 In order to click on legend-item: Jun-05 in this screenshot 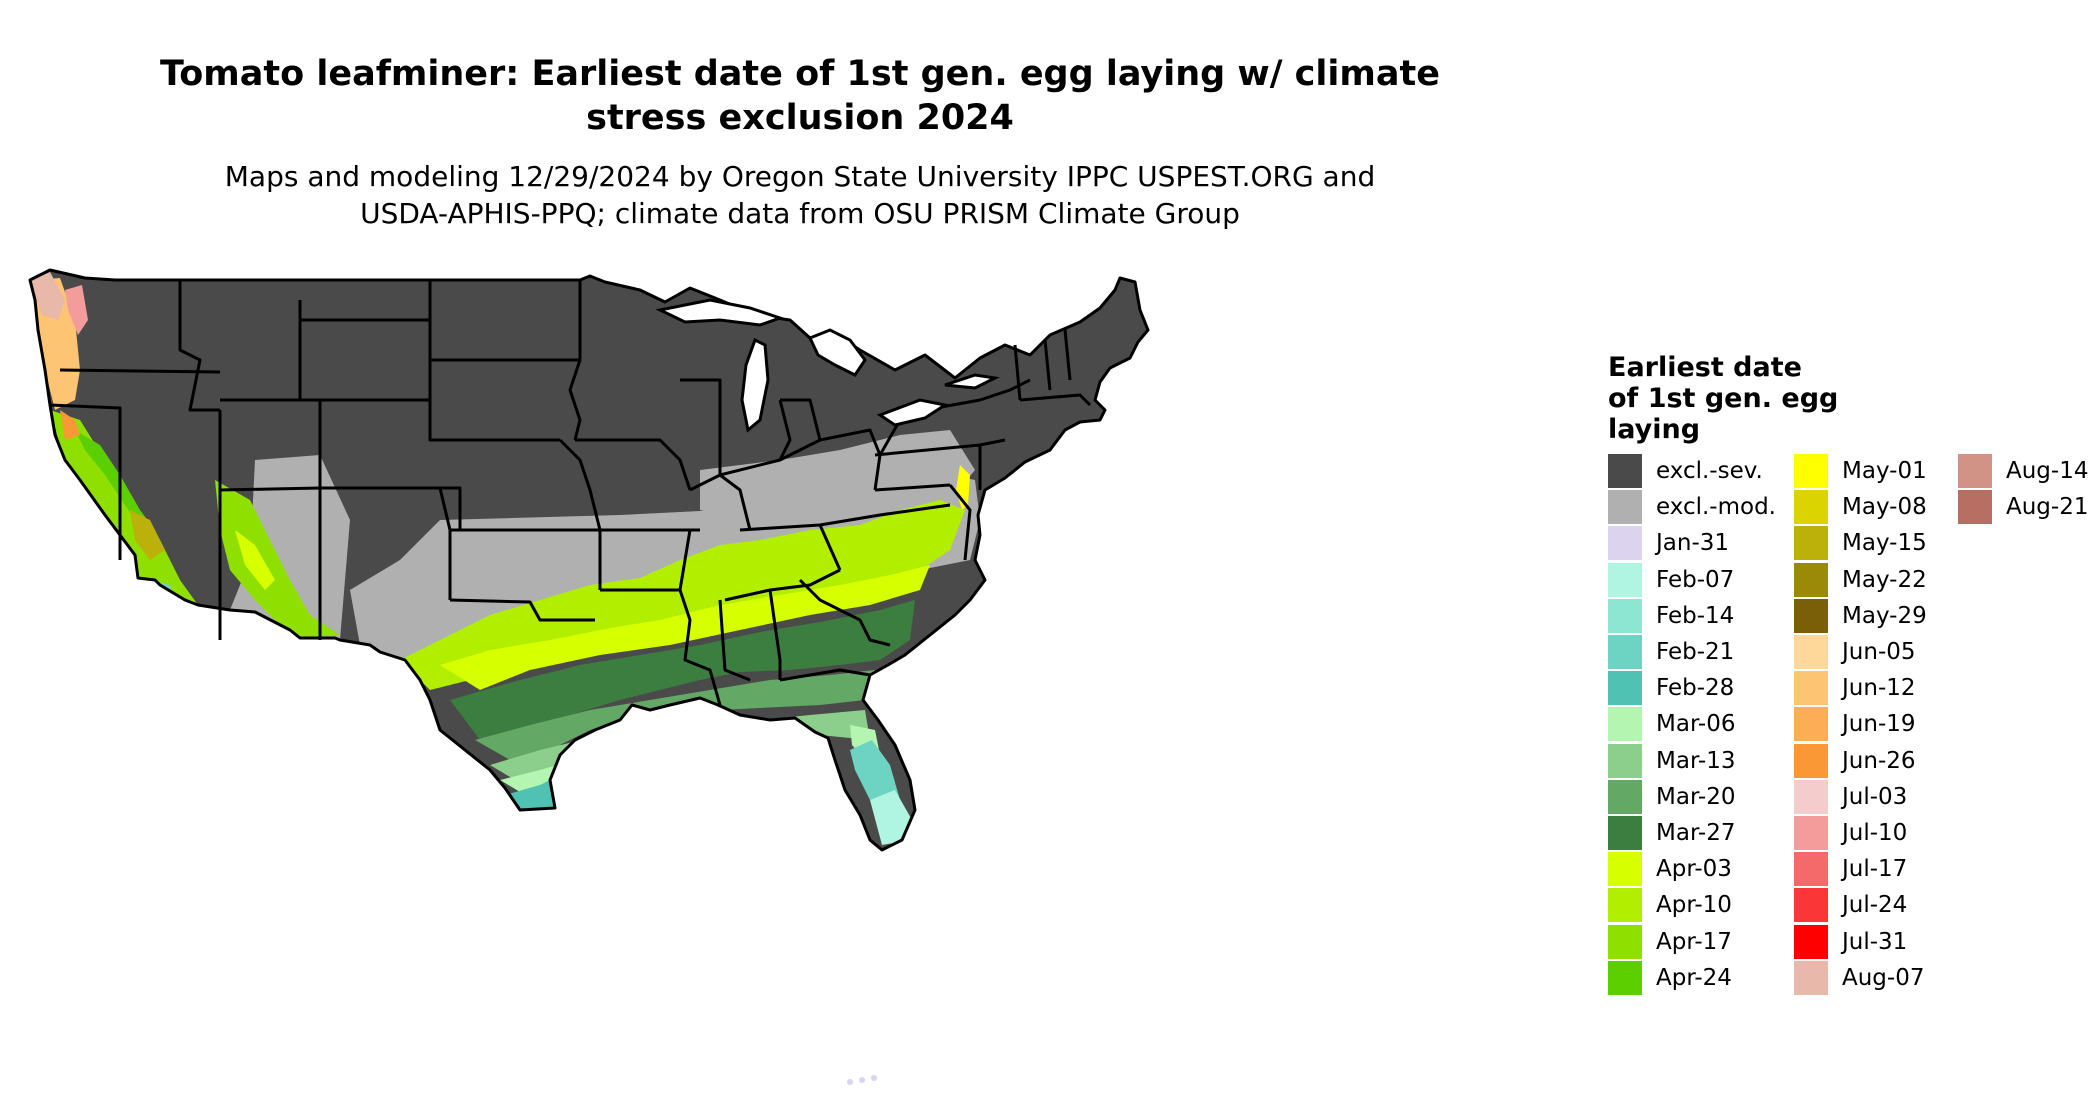, I will do `click(1860, 652)`.